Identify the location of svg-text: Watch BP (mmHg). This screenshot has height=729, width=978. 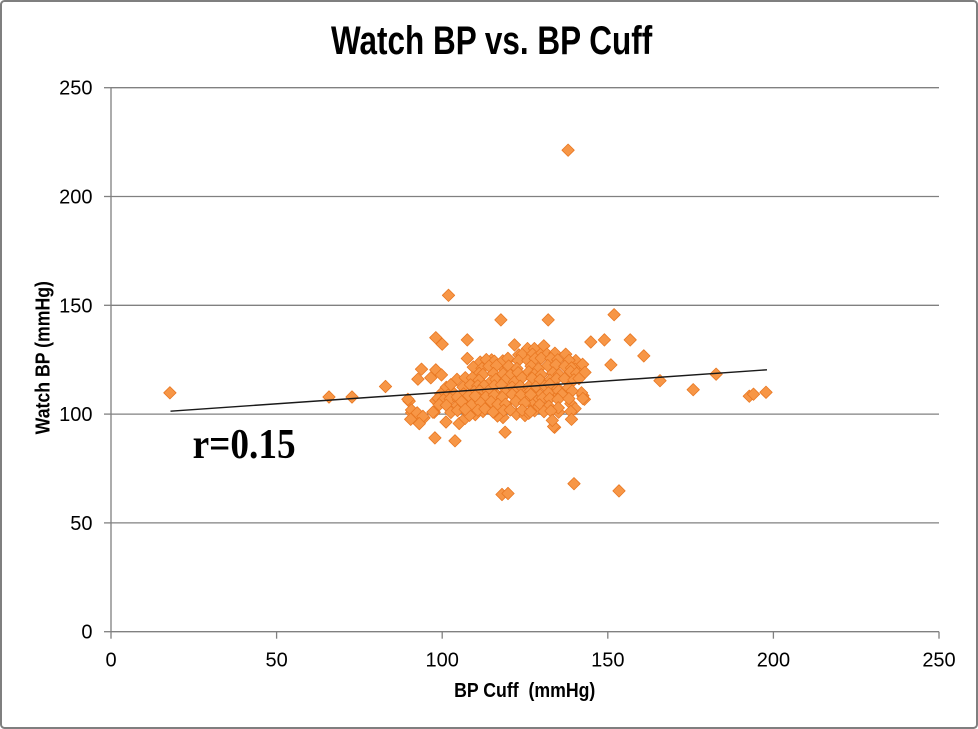
(44, 357).